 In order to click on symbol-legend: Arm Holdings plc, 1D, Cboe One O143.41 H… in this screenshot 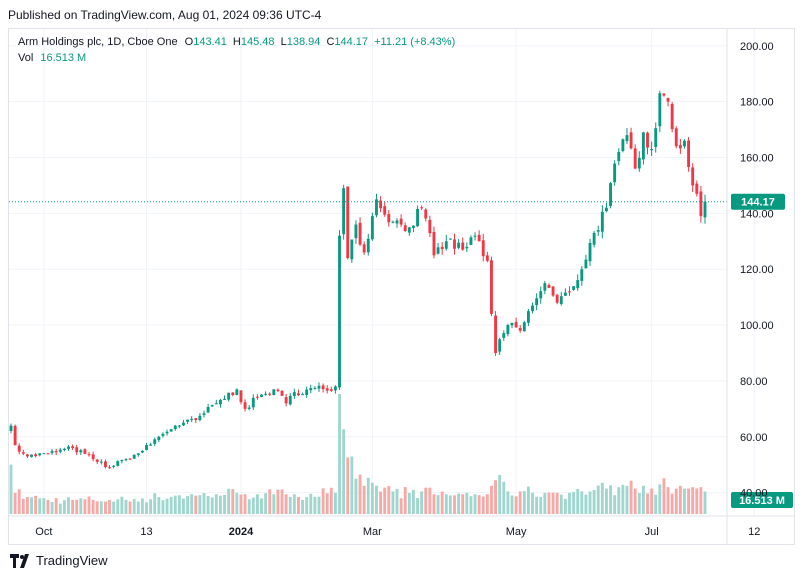, I will do `click(236, 42)`.